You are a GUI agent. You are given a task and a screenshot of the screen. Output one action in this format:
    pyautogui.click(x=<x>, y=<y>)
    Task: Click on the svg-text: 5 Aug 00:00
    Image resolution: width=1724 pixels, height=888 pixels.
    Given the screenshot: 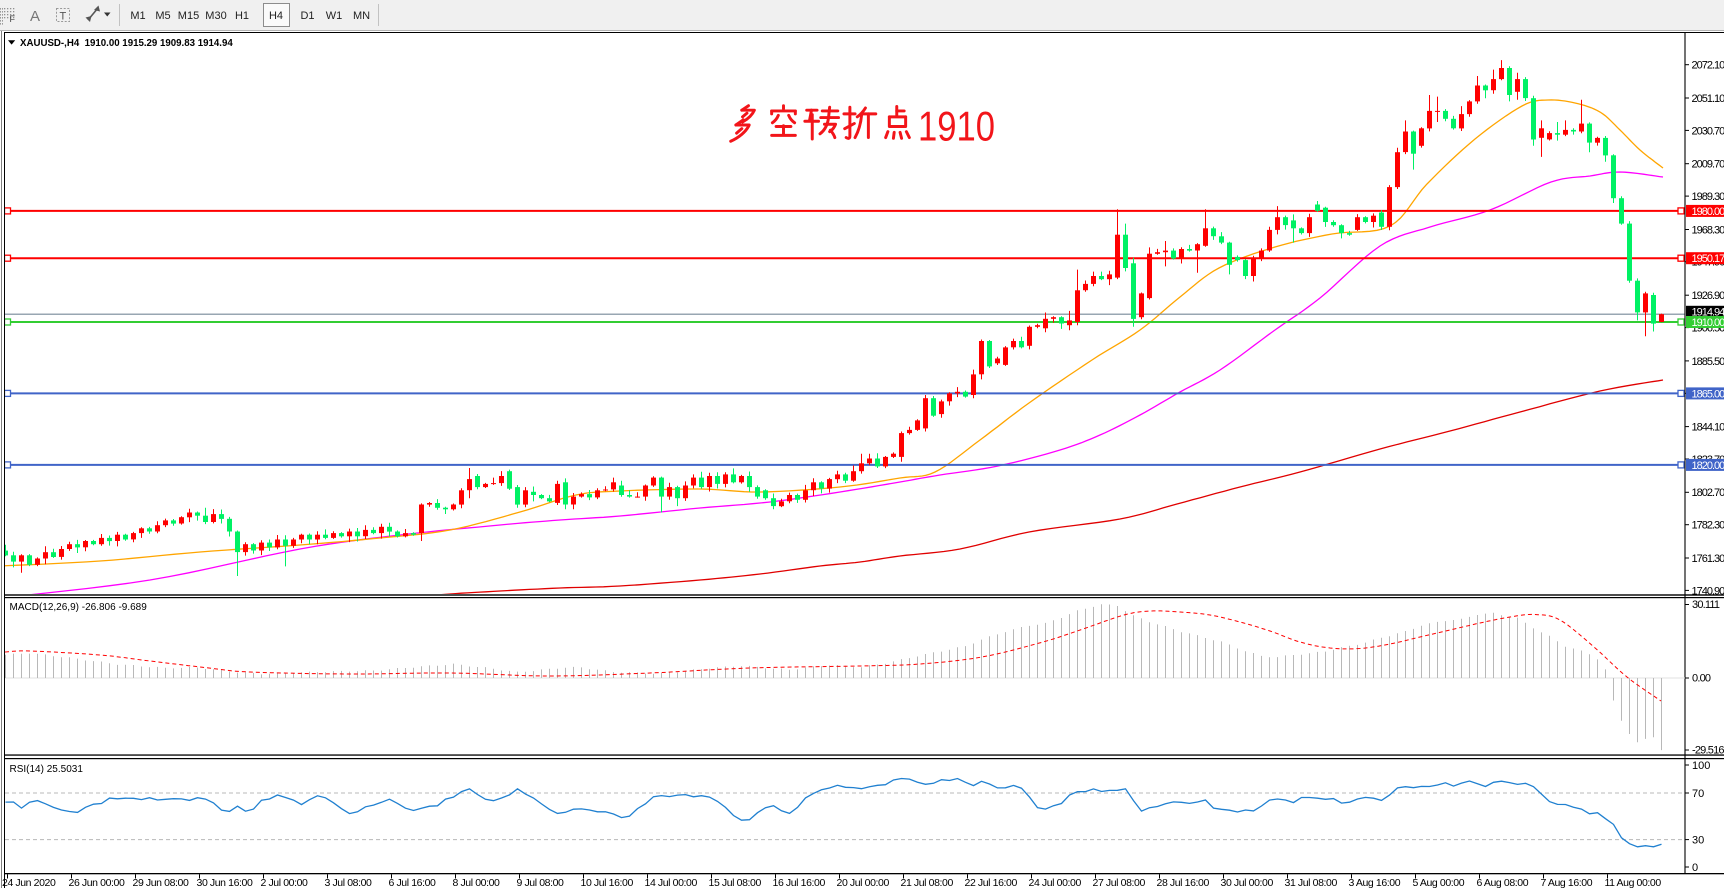 What is the action you would take?
    pyautogui.click(x=1439, y=882)
    